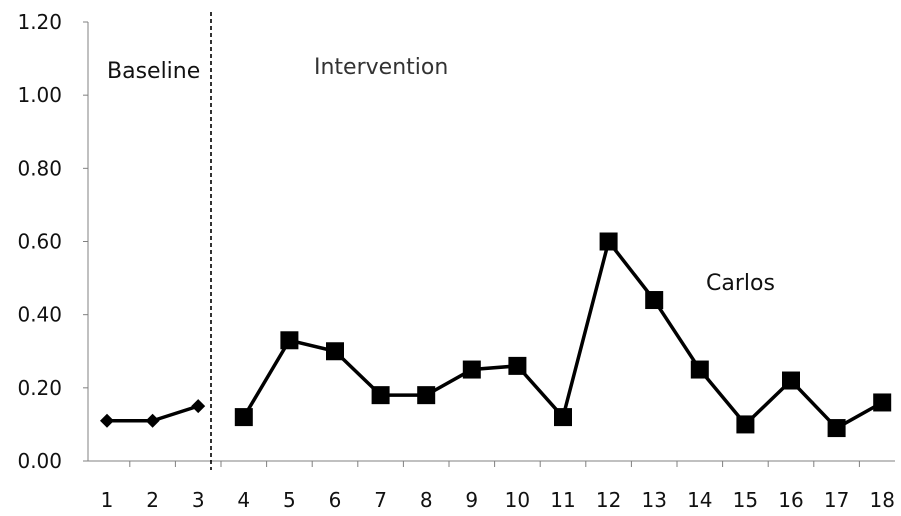 This screenshot has height=516, width=901. I want to click on x-tick-label: 1, so click(107, 500).